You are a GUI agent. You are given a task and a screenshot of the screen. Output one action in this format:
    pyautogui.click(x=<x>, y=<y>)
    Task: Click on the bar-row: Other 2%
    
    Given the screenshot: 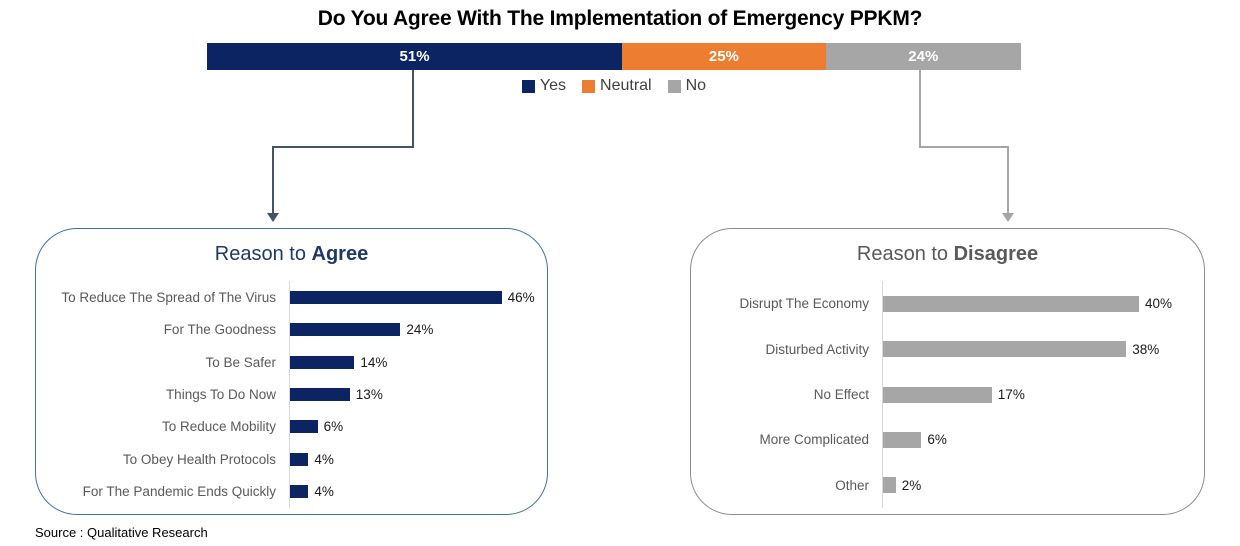 What is the action you would take?
    pyautogui.click(x=943, y=485)
    